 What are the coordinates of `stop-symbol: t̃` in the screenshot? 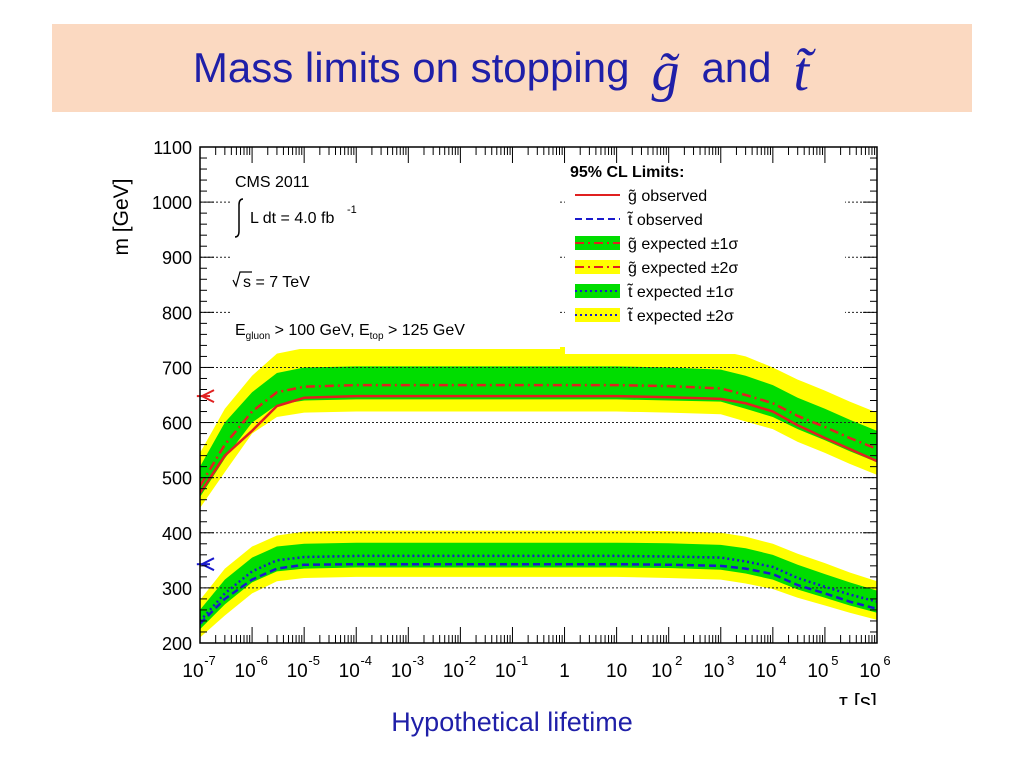 It's located at (801, 72).